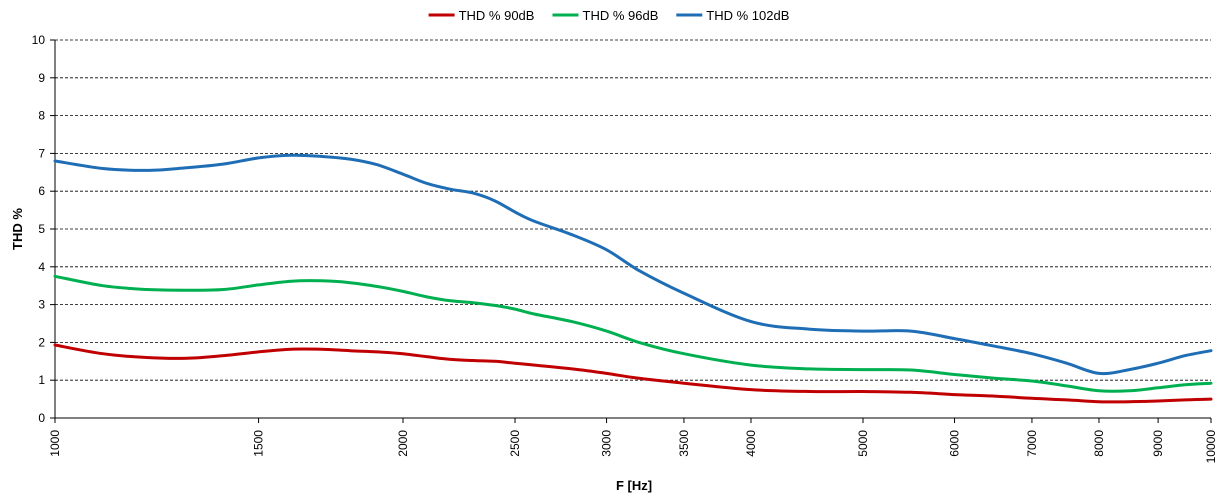 This screenshot has width=1218, height=495. I want to click on y-tick-label: 7, so click(41, 153).